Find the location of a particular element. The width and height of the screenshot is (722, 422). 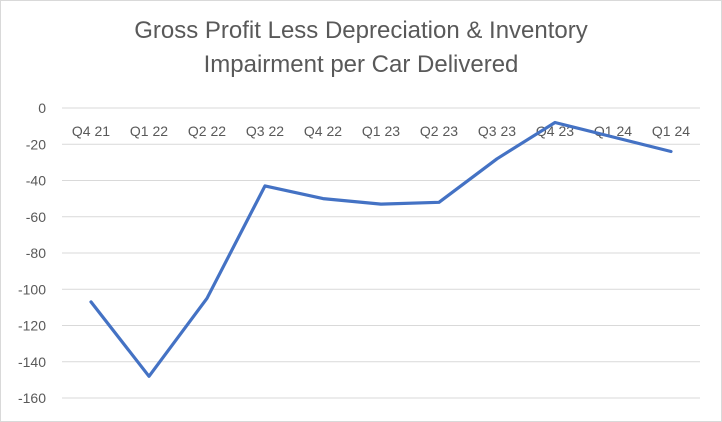

y-tick-label: -140 is located at coordinates (32, 362).